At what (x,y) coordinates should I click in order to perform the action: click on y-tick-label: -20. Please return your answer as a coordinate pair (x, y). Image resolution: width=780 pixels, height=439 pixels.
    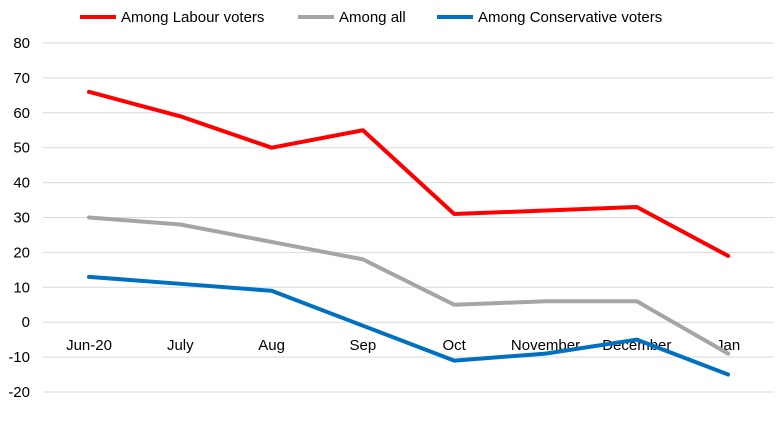
    Looking at the image, I should click on (19, 392).